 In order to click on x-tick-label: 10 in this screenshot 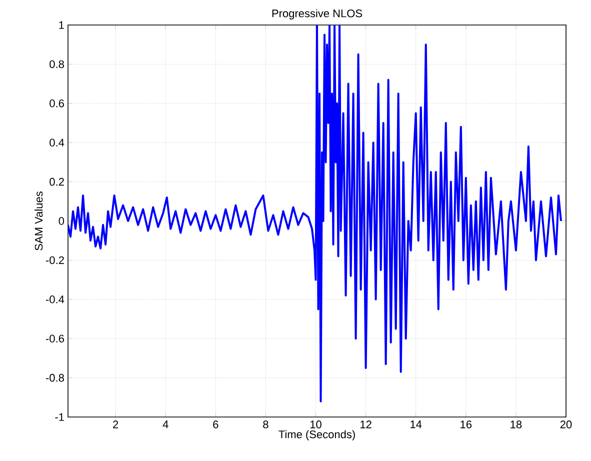, I will do `click(316, 424)`.